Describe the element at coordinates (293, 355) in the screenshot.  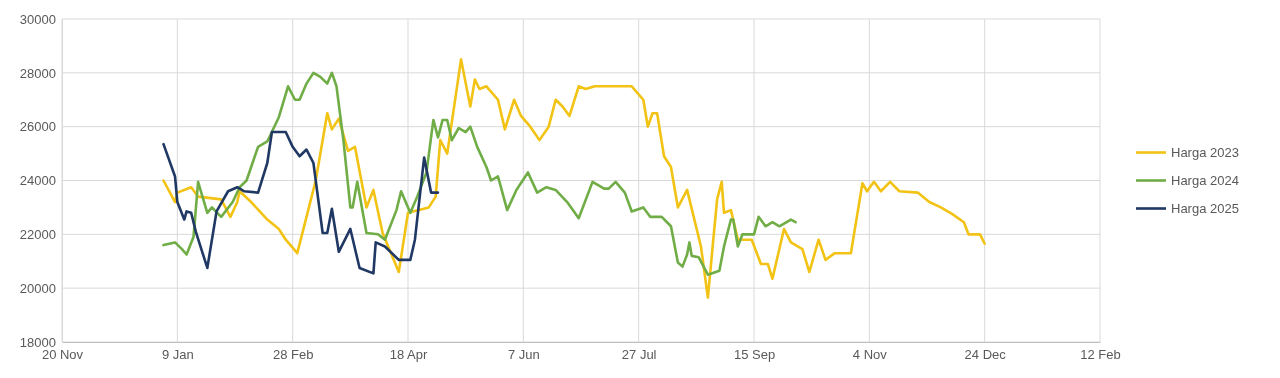
I see `x-tick-label: 28 Feb` at that location.